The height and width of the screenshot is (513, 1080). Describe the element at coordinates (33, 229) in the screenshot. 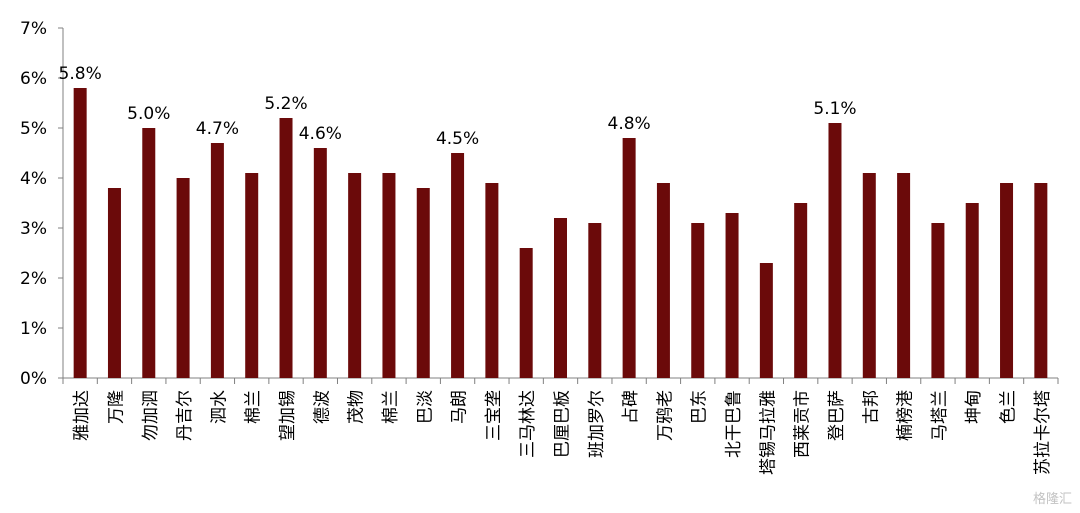

I see `y-tick-label: 3%` at that location.